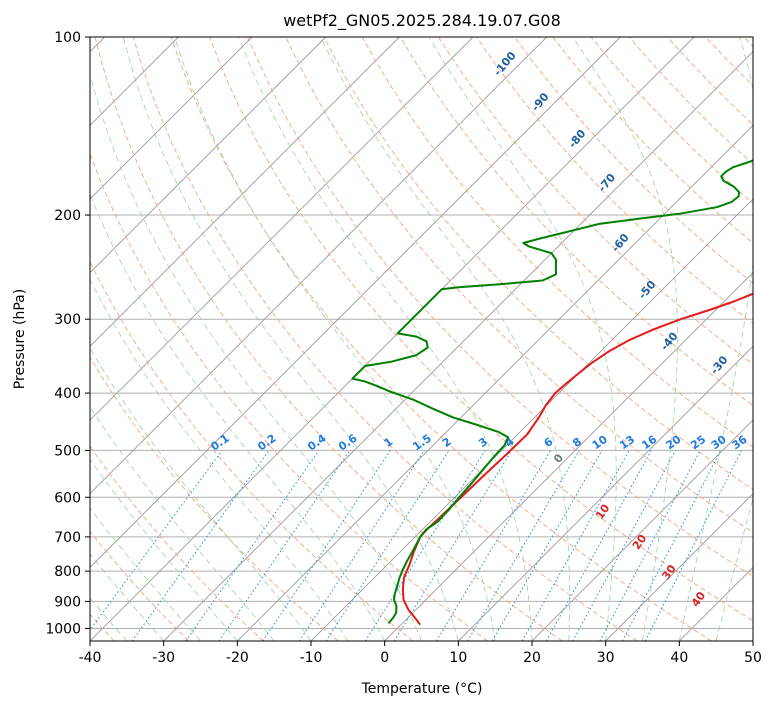 Image resolution: width=775 pixels, height=708 pixels. What do you see at coordinates (607, 183) in the screenshot?
I see `dry-adiabat-label: -70` at bounding box center [607, 183].